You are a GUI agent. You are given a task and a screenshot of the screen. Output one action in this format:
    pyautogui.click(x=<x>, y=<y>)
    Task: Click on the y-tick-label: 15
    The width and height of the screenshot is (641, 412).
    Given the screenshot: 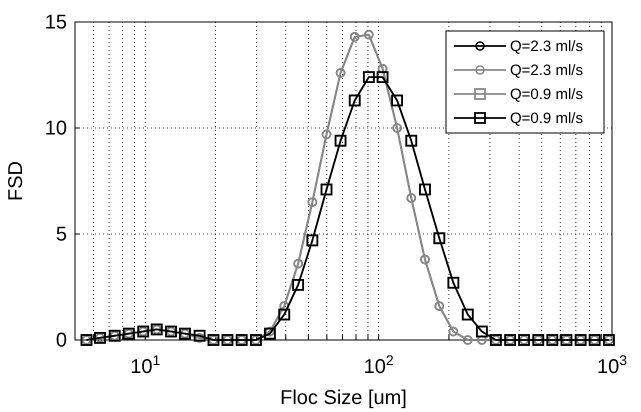 What is the action you would take?
    pyautogui.click(x=55, y=22)
    